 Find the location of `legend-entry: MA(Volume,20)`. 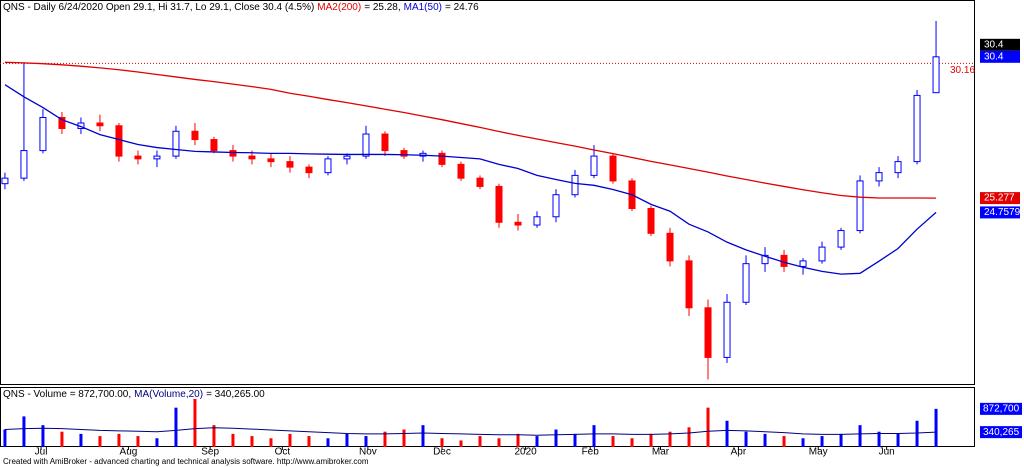

legend-entry: MA(Volume,20) is located at coordinates (168, 394).